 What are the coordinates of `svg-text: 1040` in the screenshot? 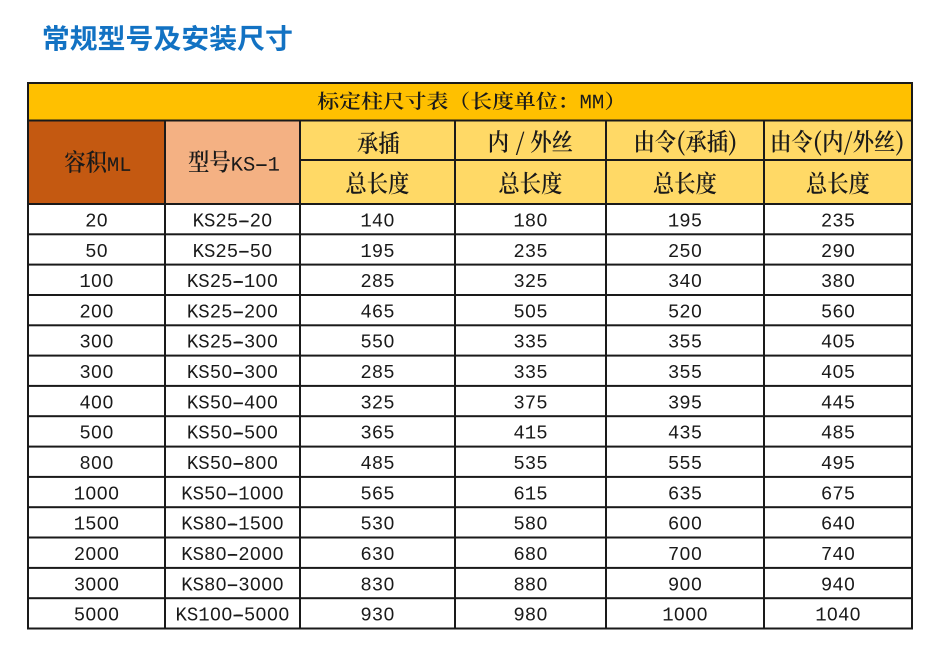 It's located at (838, 616).